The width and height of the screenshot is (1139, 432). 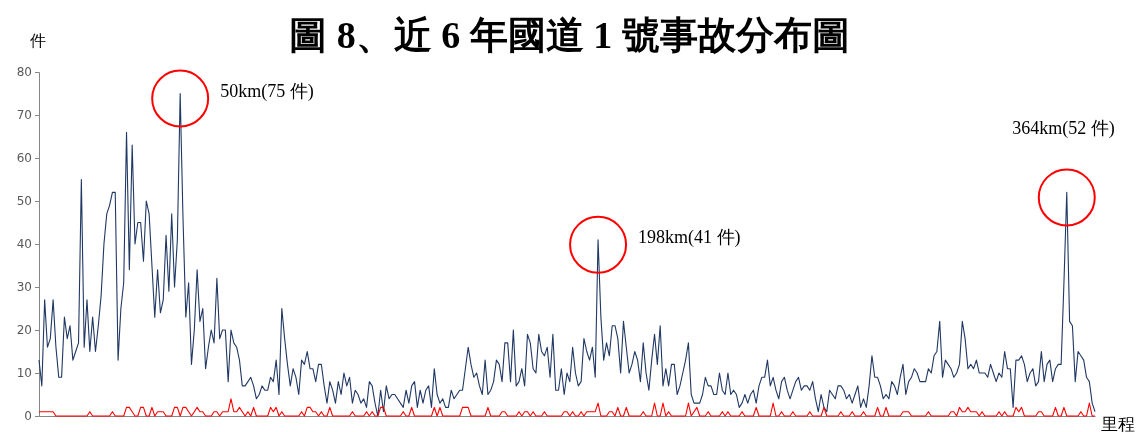 I want to click on y-tick-label: 50, so click(x=24, y=201).